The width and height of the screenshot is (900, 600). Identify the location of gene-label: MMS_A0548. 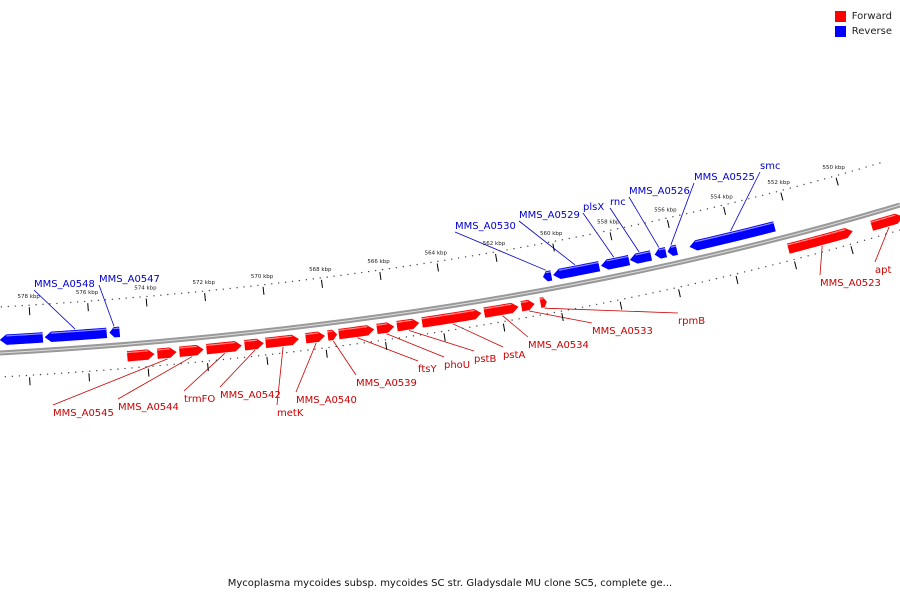
(64, 284).